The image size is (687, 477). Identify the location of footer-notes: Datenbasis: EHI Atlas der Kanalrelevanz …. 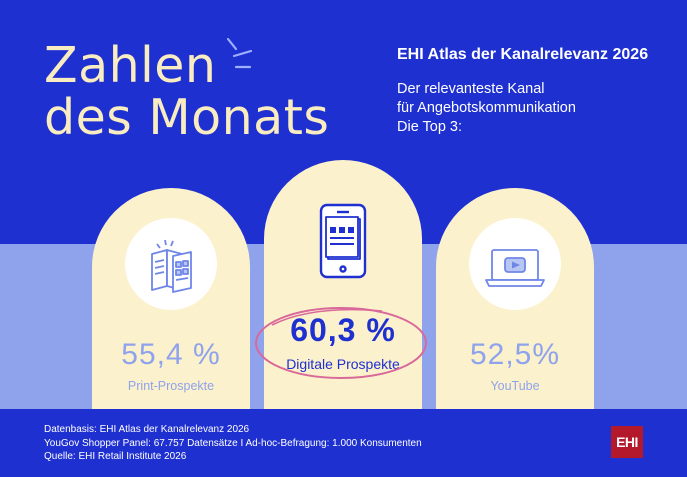
(233, 443).